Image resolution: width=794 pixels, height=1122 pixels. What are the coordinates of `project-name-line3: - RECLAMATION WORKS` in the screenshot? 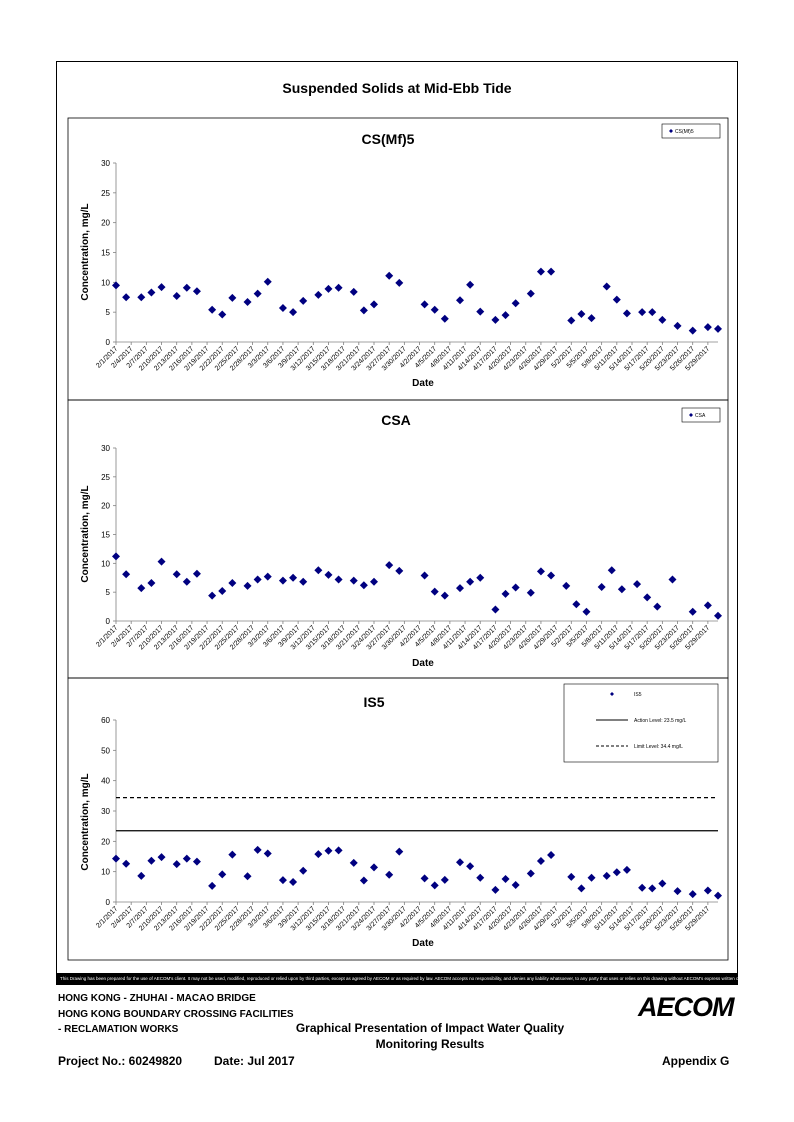 It's located at (118, 1029).